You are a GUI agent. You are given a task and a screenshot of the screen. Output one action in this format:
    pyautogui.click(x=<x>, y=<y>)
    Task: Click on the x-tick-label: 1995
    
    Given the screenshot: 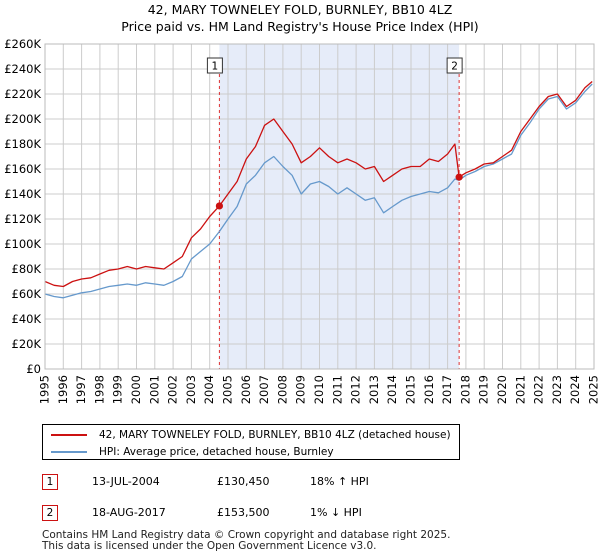 What is the action you would take?
    pyautogui.click(x=45, y=389)
    